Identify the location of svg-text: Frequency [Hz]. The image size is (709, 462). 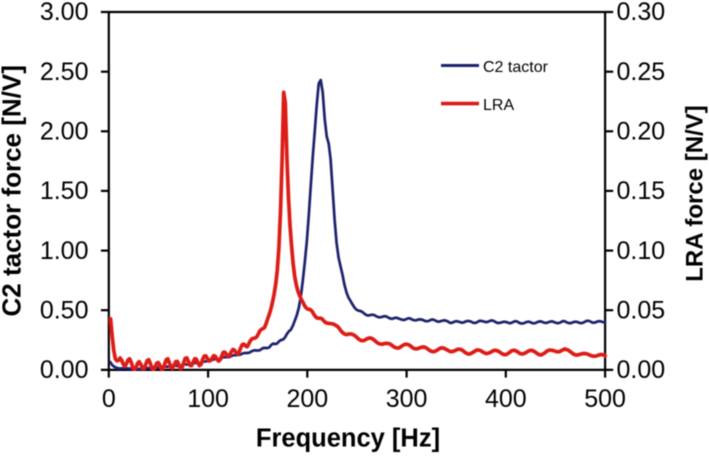
(348, 439).